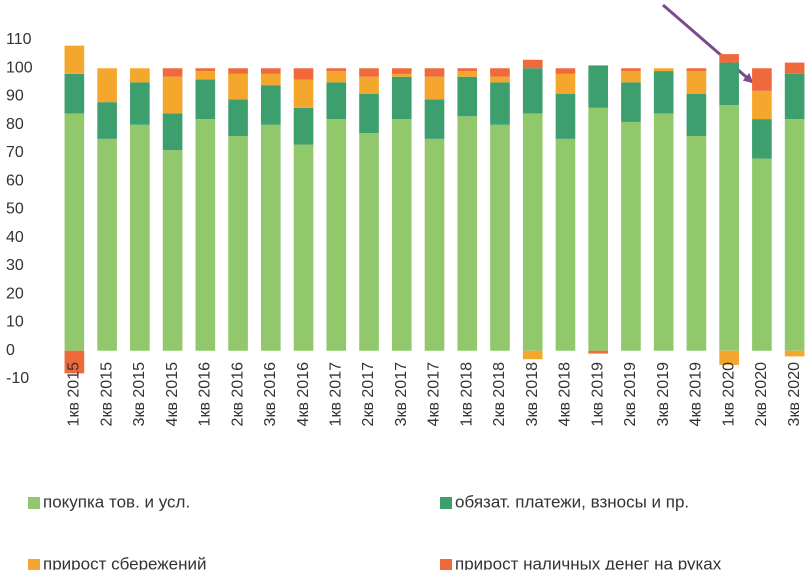  Describe the element at coordinates (401, 394) in the screenshot. I see `x-tick-label: 3кв 2017` at that location.